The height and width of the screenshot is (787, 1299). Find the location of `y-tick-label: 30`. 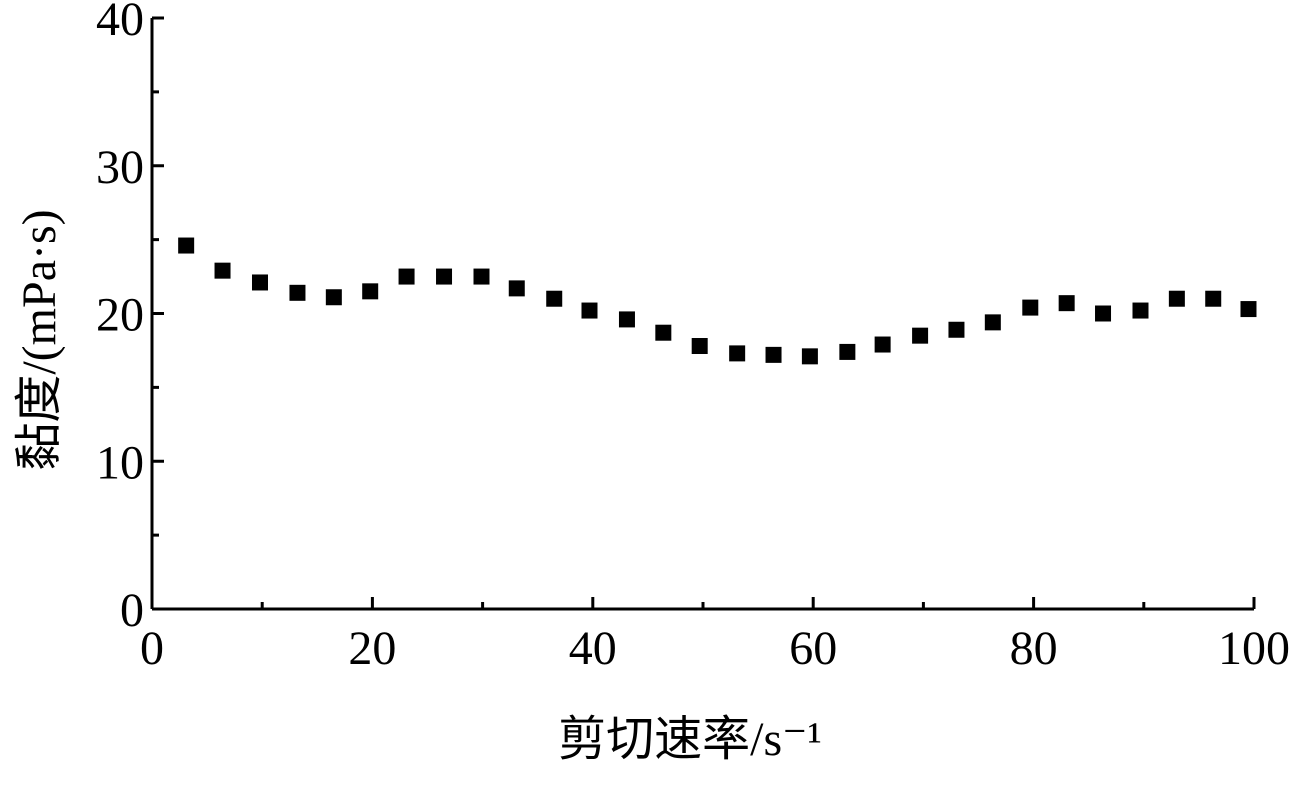

y-tick-label: 30 is located at coordinates (120, 167).